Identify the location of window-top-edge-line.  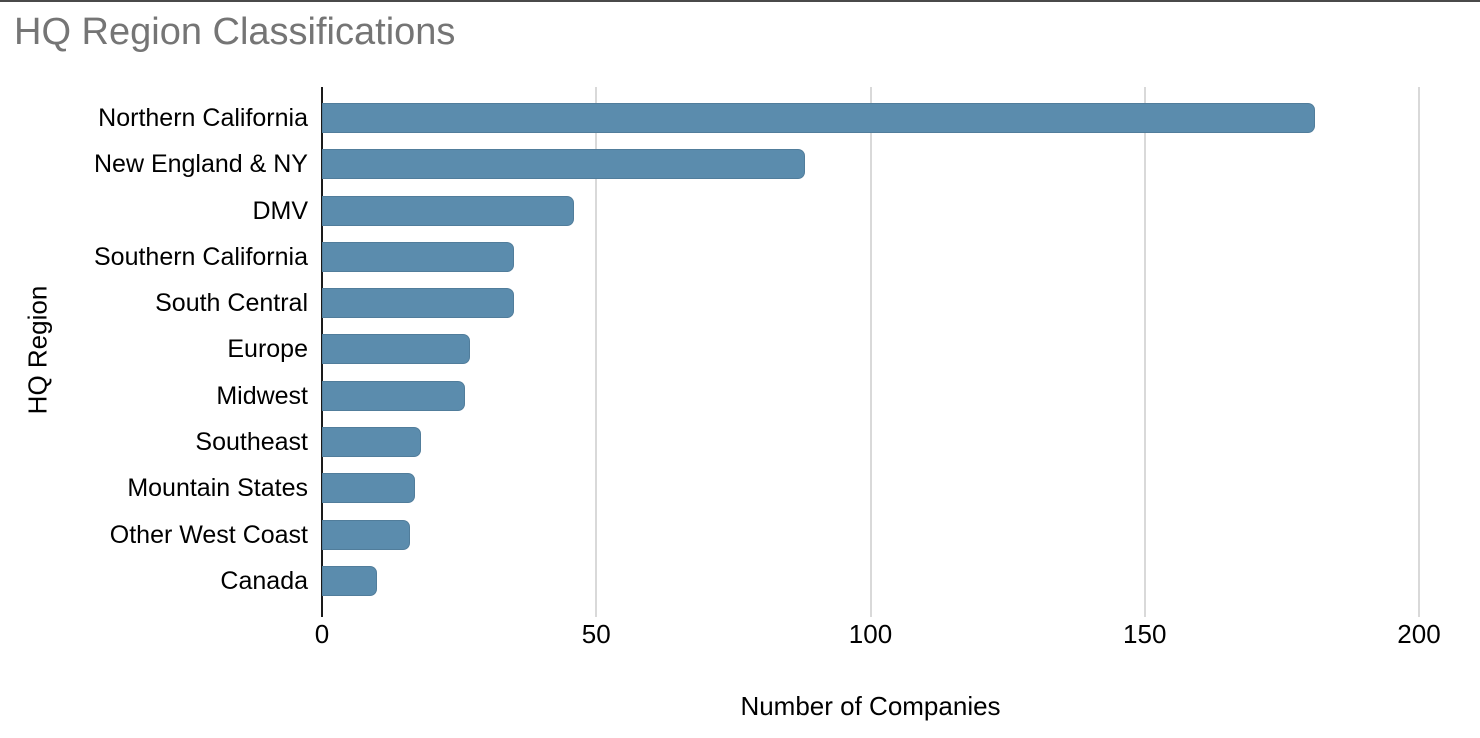
(740, 1).